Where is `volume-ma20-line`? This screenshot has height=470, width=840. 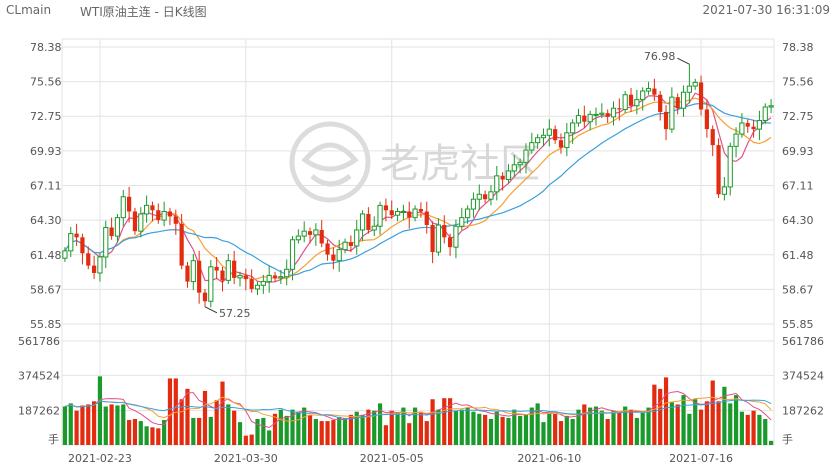
volume-ma20-line is located at coordinates (418, 409).